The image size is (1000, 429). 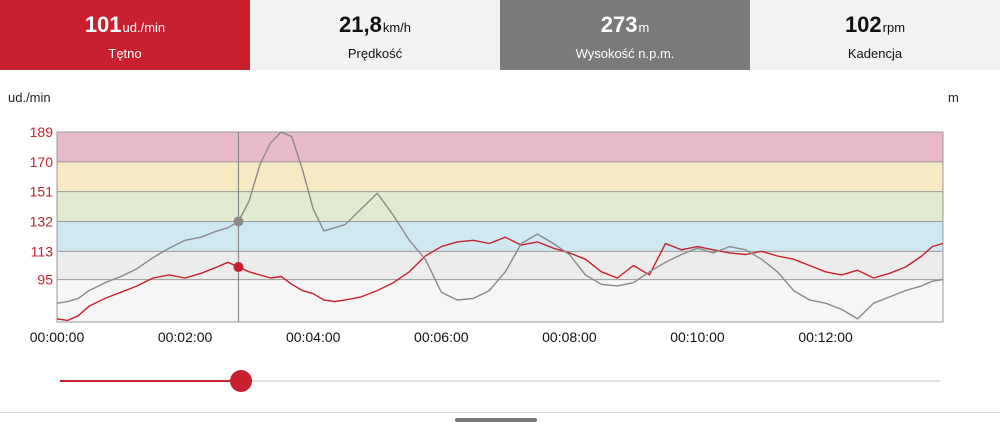 What do you see at coordinates (825, 337) in the screenshot?
I see `x-tick-label-6: 00:12:00` at bounding box center [825, 337].